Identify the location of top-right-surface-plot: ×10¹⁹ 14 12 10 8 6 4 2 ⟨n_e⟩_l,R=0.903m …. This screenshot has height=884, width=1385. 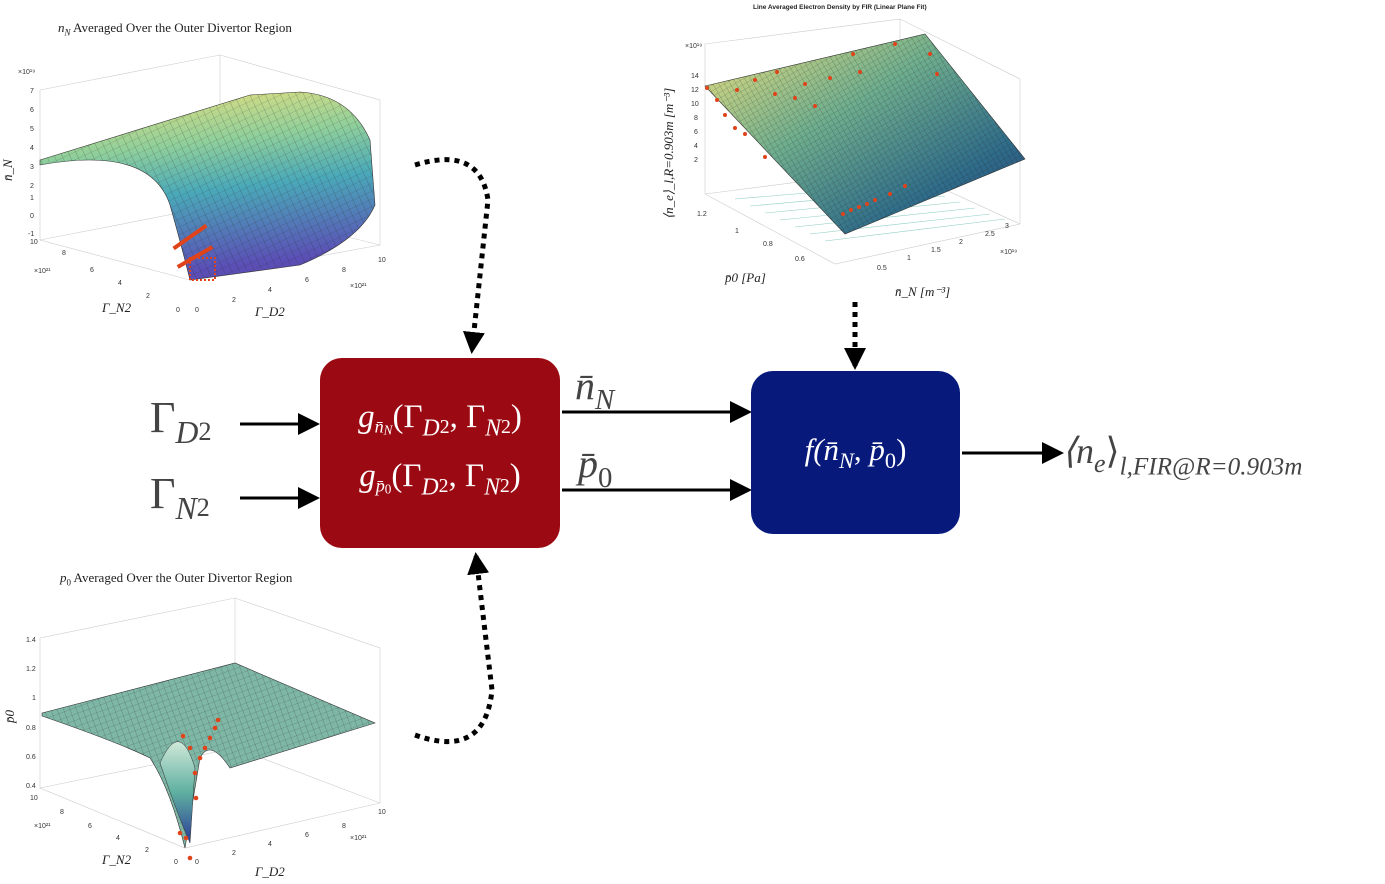
(843, 158).